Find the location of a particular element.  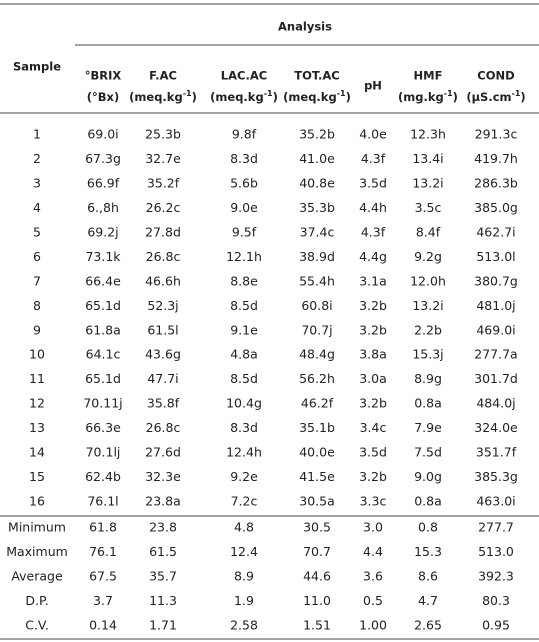

cell: 4.3f is located at coordinates (373, 158).